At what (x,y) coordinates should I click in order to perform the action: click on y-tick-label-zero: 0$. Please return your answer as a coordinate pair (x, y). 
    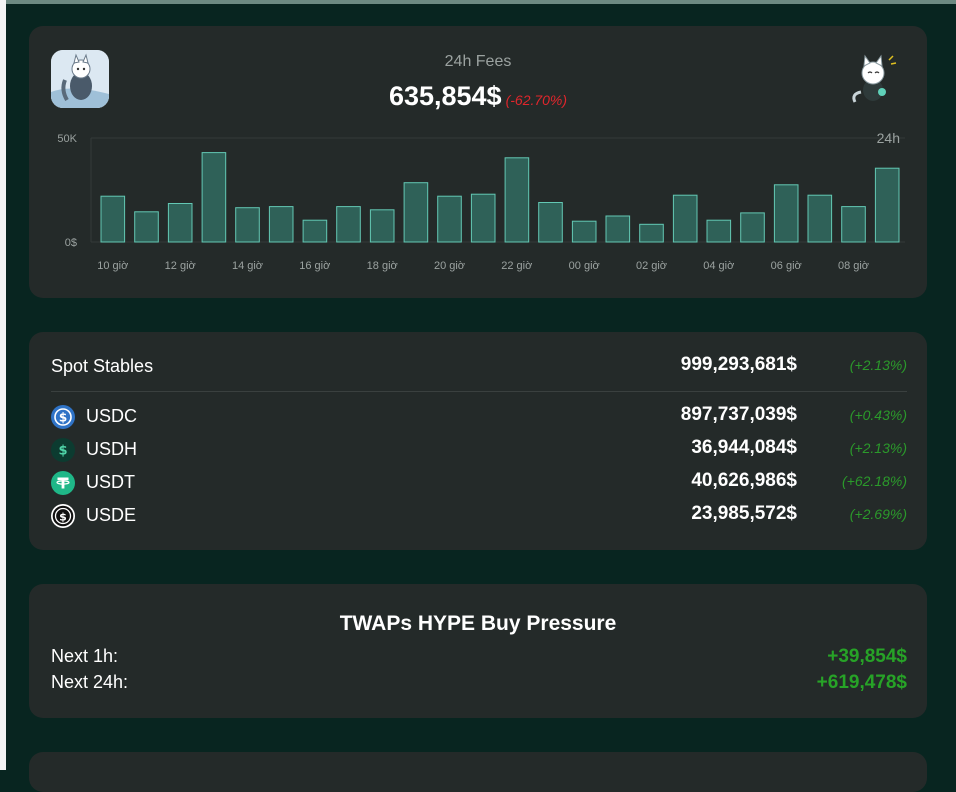
    Looking at the image, I should click on (71, 243).